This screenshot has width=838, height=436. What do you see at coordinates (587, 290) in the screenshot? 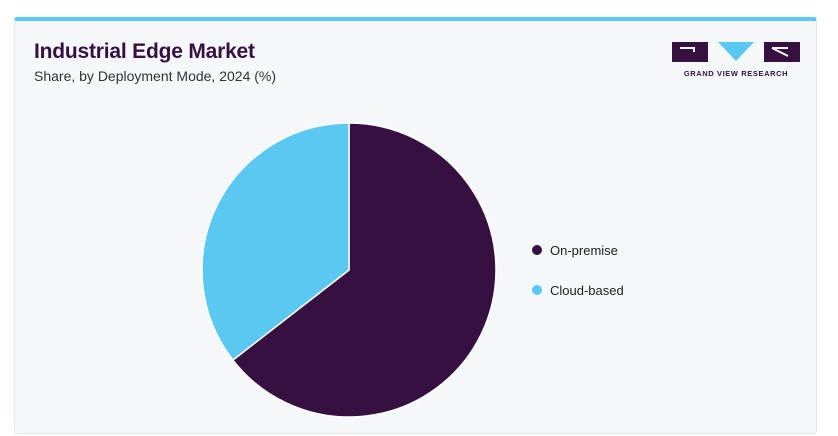
I see `legend-label-cloud-based: Cloud-based` at bounding box center [587, 290].